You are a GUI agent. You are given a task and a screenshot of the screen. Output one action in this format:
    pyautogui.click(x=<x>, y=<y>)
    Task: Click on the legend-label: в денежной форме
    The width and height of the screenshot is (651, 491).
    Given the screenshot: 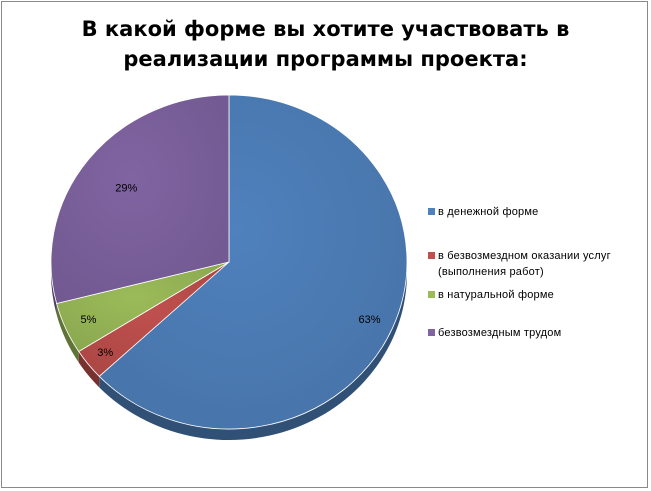 What is the action you would take?
    pyautogui.click(x=488, y=212)
    